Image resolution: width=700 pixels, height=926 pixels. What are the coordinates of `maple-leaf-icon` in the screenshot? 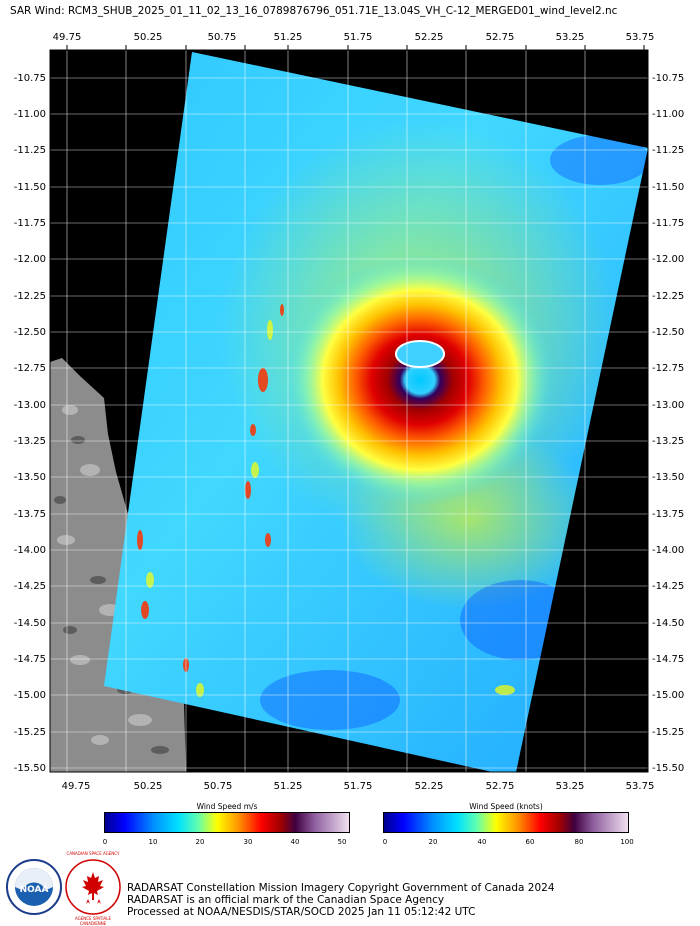 It's located at (93, 886).